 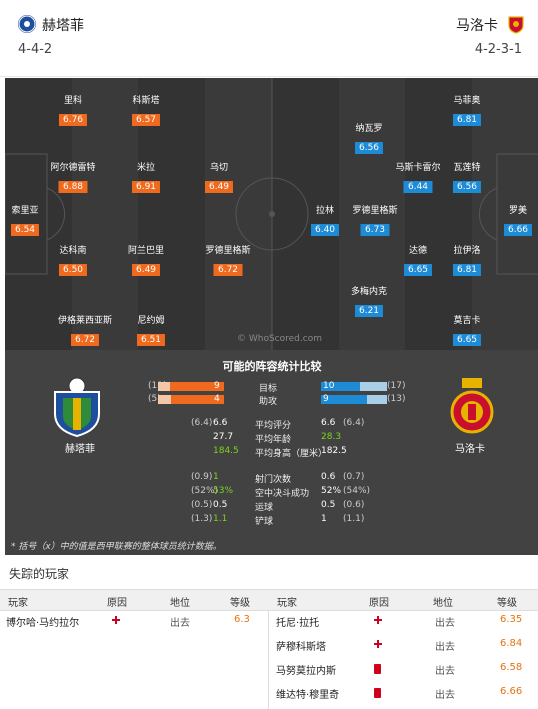 I want to click on missing-player-row: 马努莫拉内斯 出去 6.58, so click(x=404, y=669).